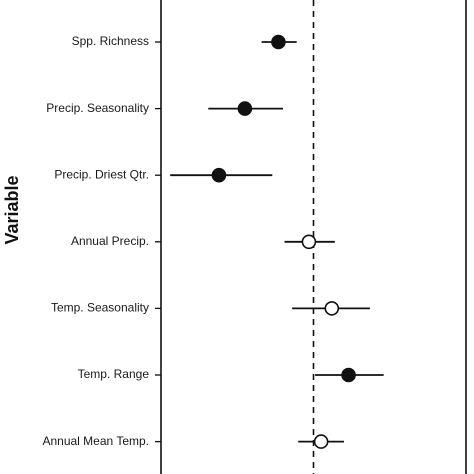 This screenshot has width=474, height=474. Describe the element at coordinates (95, 441) in the screenshot. I see `y-tick-label: Annual Mean Temp.` at that location.